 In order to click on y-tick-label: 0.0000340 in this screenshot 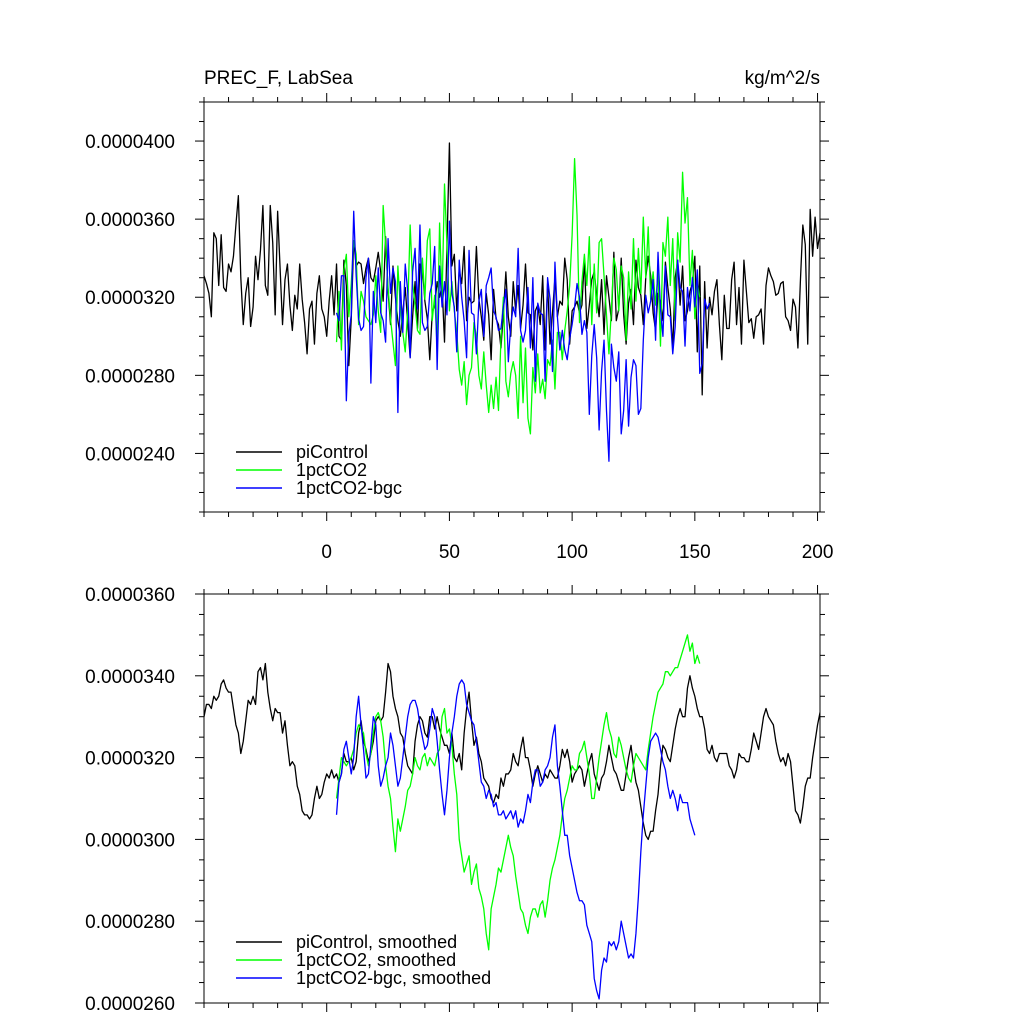, I will do `click(130, 677)`.